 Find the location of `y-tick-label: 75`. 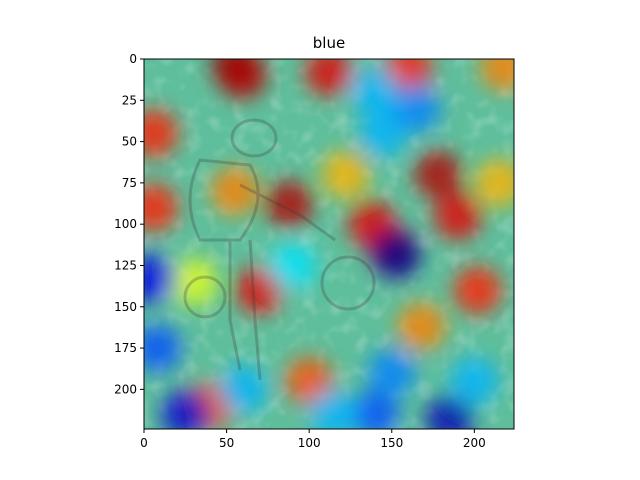

y-tick-label: 75 is located at coordinates (129, 183).